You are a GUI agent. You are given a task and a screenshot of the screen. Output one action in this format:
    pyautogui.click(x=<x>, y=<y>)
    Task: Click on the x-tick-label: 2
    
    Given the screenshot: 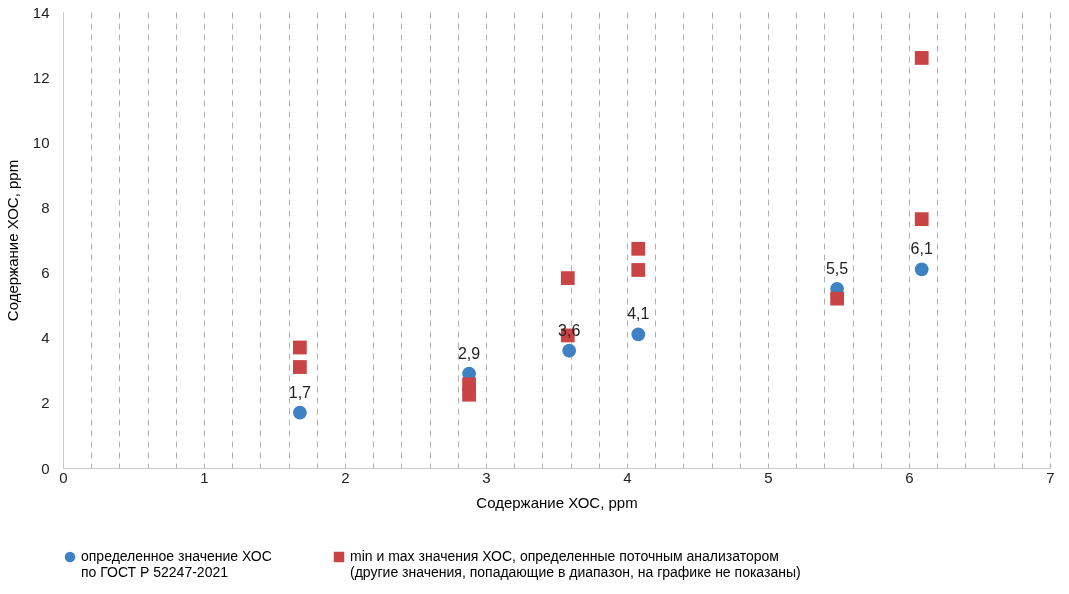 What is the action you would take?
    pyautogui.click(x=345, y=477)
    